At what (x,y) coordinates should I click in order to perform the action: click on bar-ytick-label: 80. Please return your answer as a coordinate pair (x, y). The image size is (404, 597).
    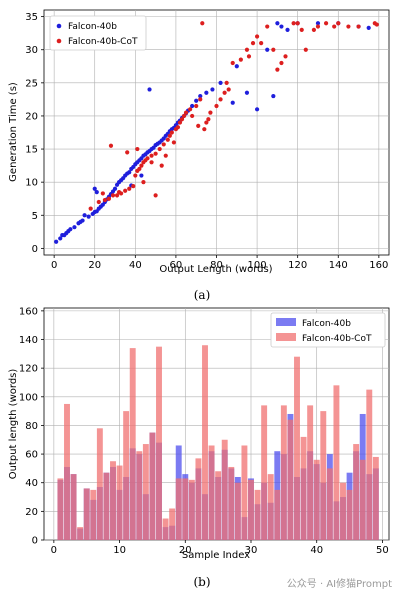
    Looking at the image, I should click on (31, 426).